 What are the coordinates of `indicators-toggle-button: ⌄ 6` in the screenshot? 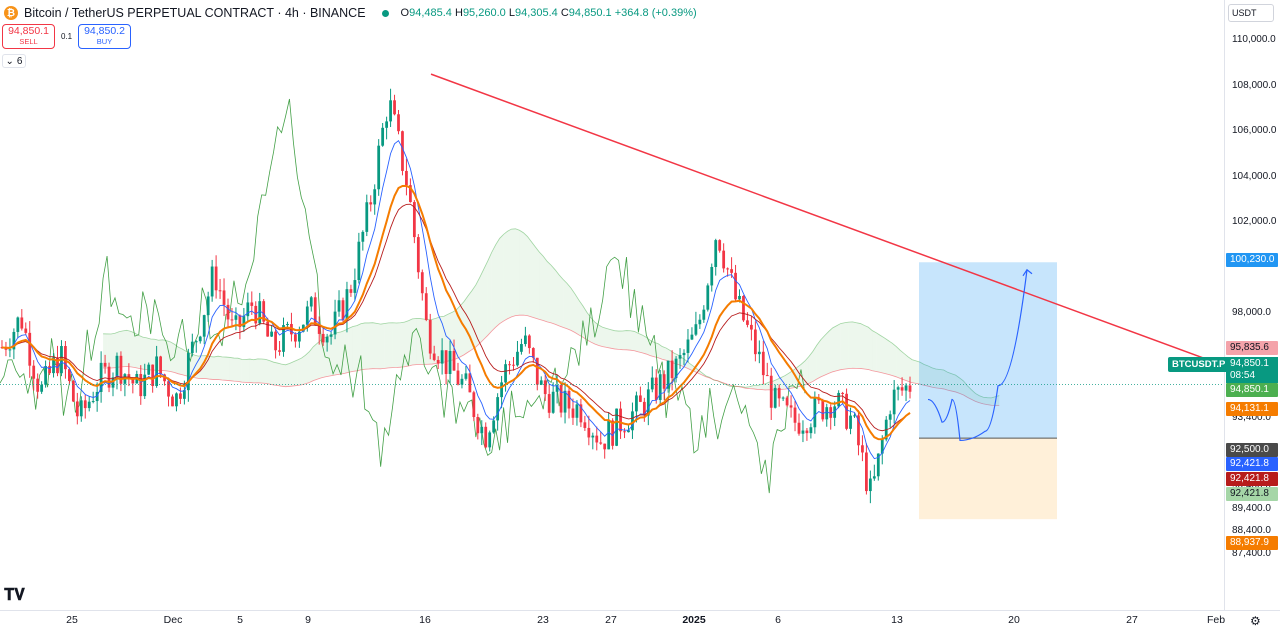 It's located at (14, 61).